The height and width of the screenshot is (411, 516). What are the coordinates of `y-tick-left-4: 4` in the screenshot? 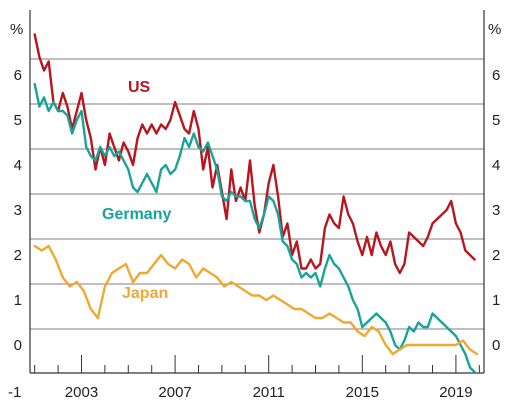 It's located at (18, 165).